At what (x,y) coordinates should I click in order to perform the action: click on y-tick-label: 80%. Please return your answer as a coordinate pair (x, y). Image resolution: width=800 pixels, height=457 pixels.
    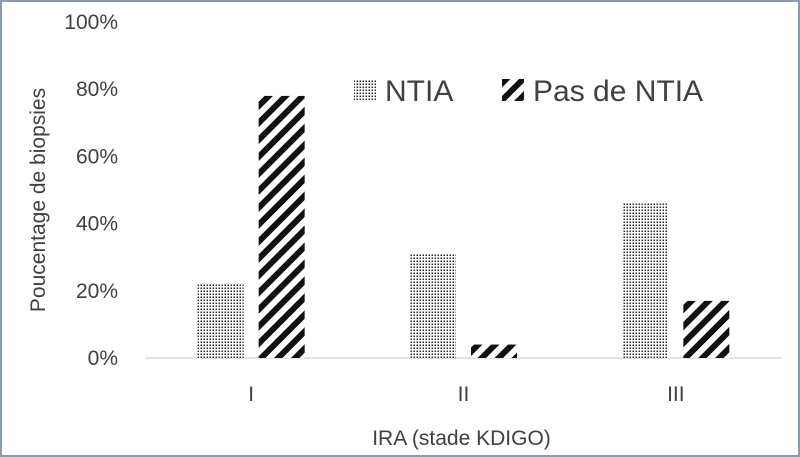
    Looking at the image, I should click on (97, 89).